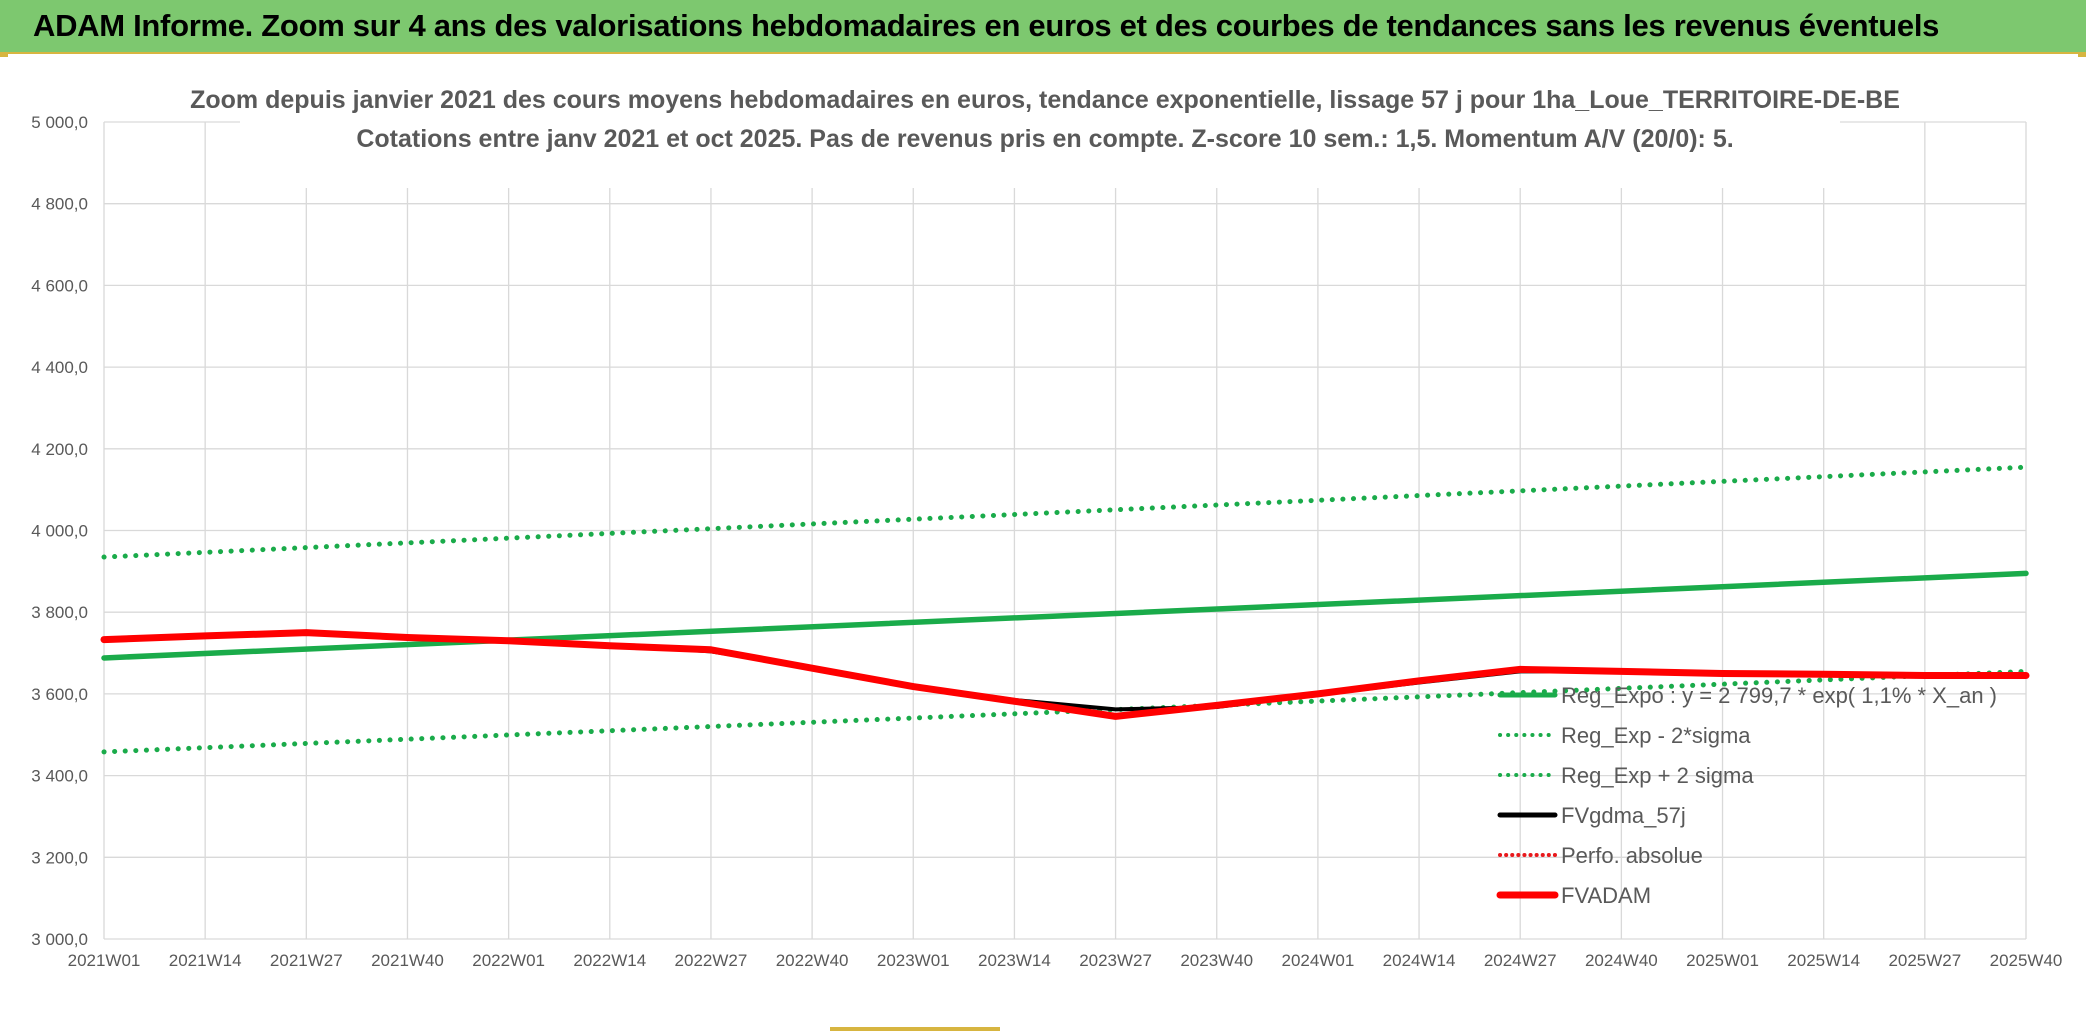 The height and width of the screenshot is (1031, 2086). Describe the element at coordinates (4, 55) in the screenshot. I see `banner-corner-left` at that location.